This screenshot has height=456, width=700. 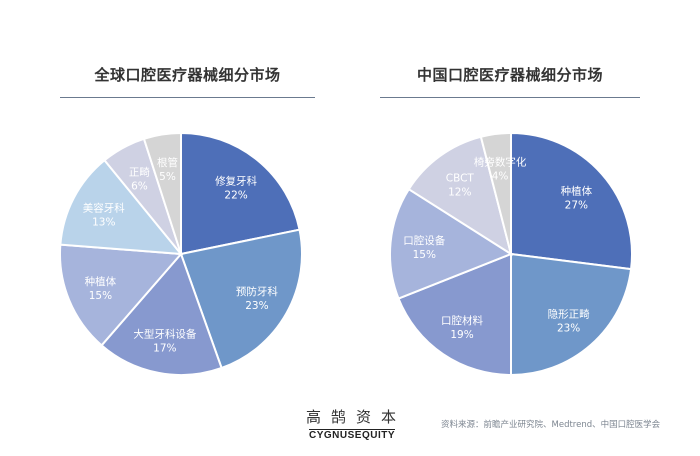 What do you see at coordinates (164, 334) in the screenshot?
I see `slice-category-label: 大型牙科设备` at bounding box center [164, 334].